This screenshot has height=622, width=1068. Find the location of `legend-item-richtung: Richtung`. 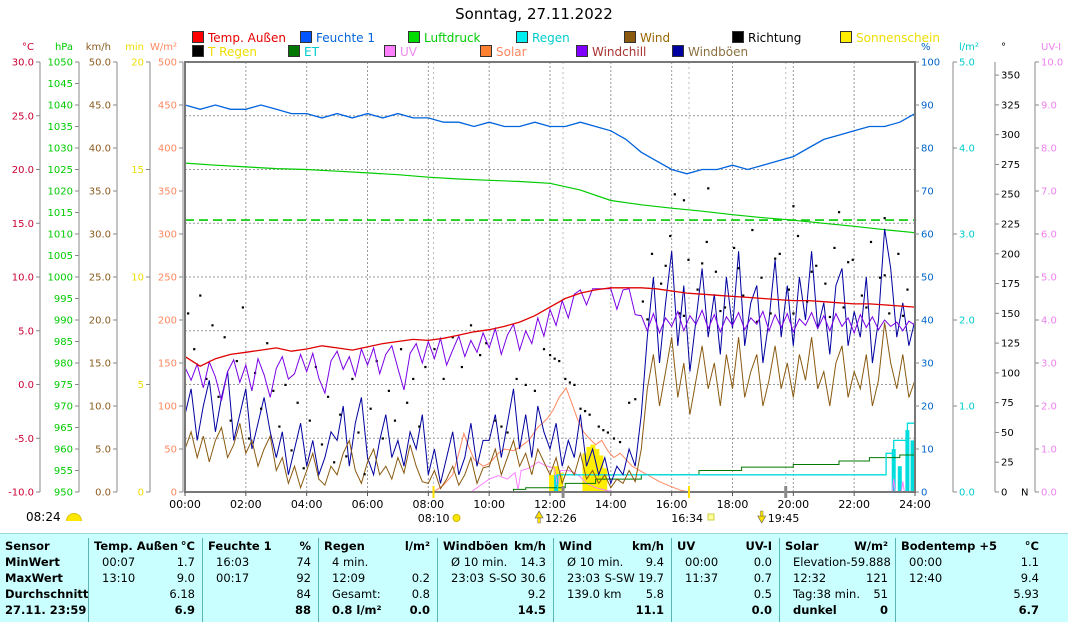

legend-item-richtung: Richtung is located at coordinates (766, 38).